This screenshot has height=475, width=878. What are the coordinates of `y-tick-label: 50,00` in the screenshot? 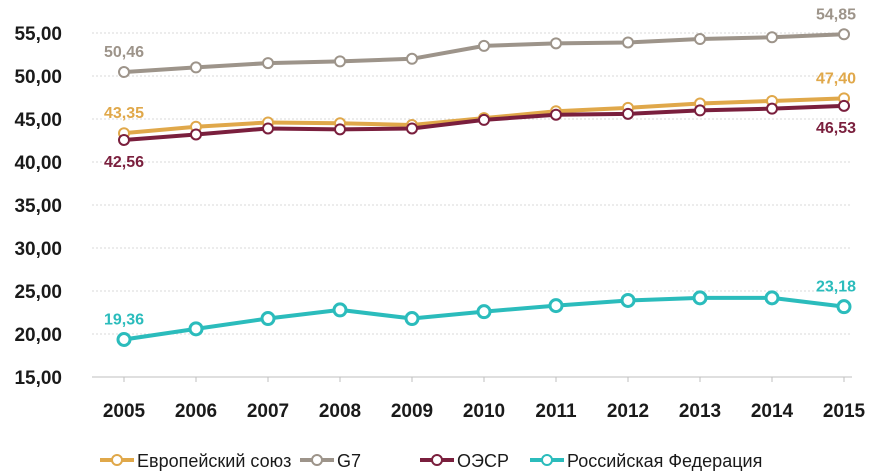 It's located at (38, 77).